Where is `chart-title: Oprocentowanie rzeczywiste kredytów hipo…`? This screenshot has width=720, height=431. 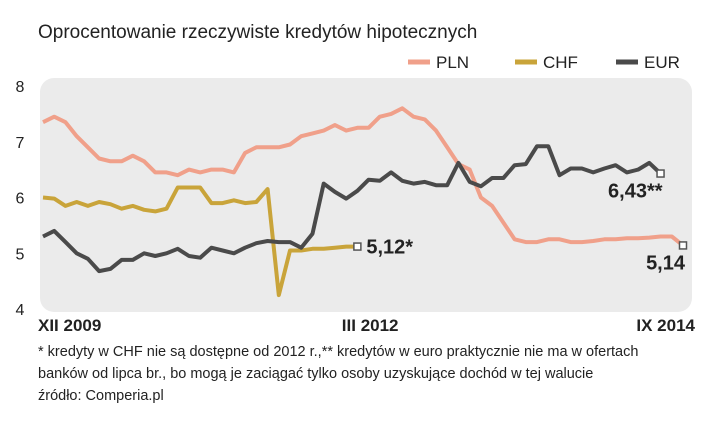
chart-title: Oprocentowanie rzeczywiste kredytów hipo… is located at coordinates (257, 32).